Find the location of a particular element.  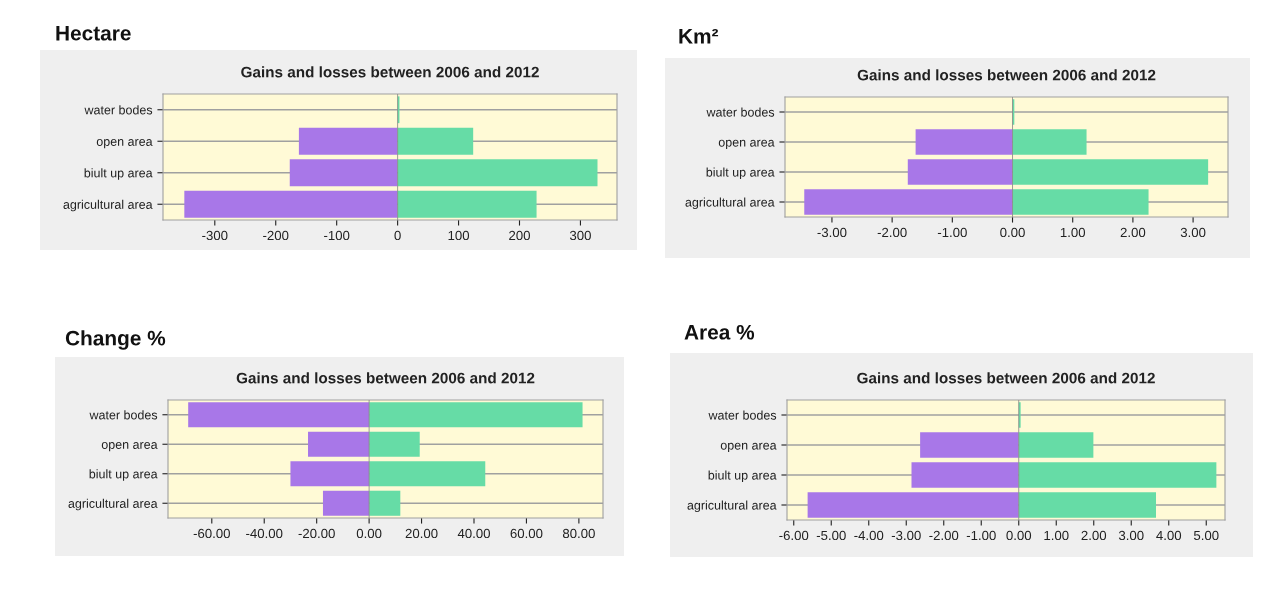

x-tick-label: -40.00 is located at coordinates (264, 533).